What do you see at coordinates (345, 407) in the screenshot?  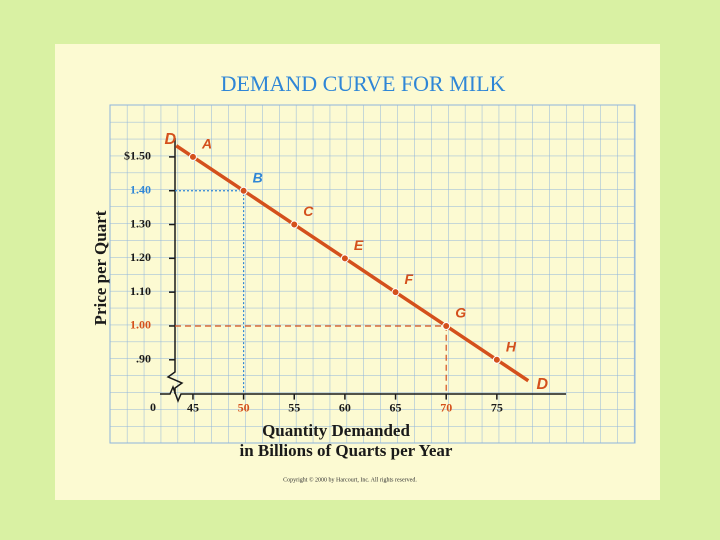 I see `x-tick-label: 60` at bounding box center [345, 407].